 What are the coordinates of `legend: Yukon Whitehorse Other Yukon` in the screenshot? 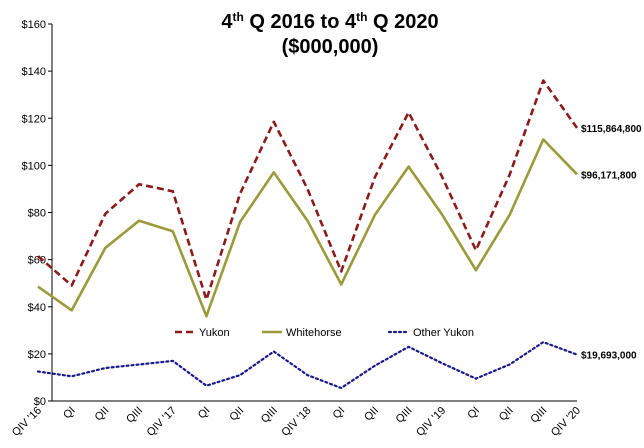 It's located at (324, 333).